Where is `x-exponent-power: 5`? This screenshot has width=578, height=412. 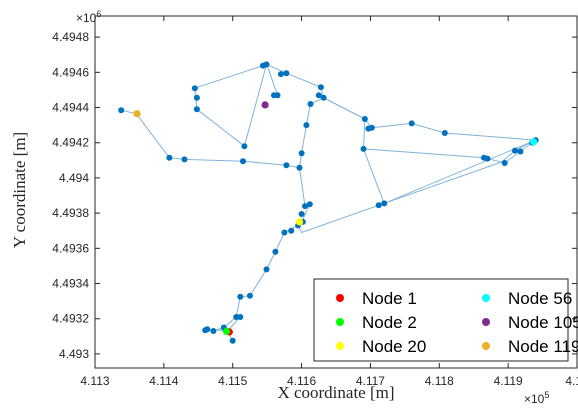 x-exponent-power: 5 is located at coordinates (546, 395).